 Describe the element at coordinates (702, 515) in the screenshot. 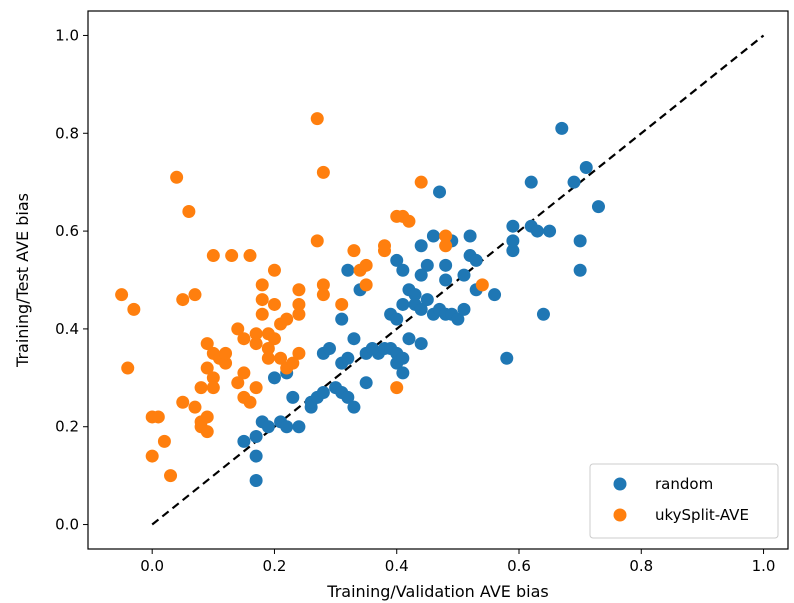

I see `legend-label-ukysplit-ave: ukySplit-AVE` at that location.